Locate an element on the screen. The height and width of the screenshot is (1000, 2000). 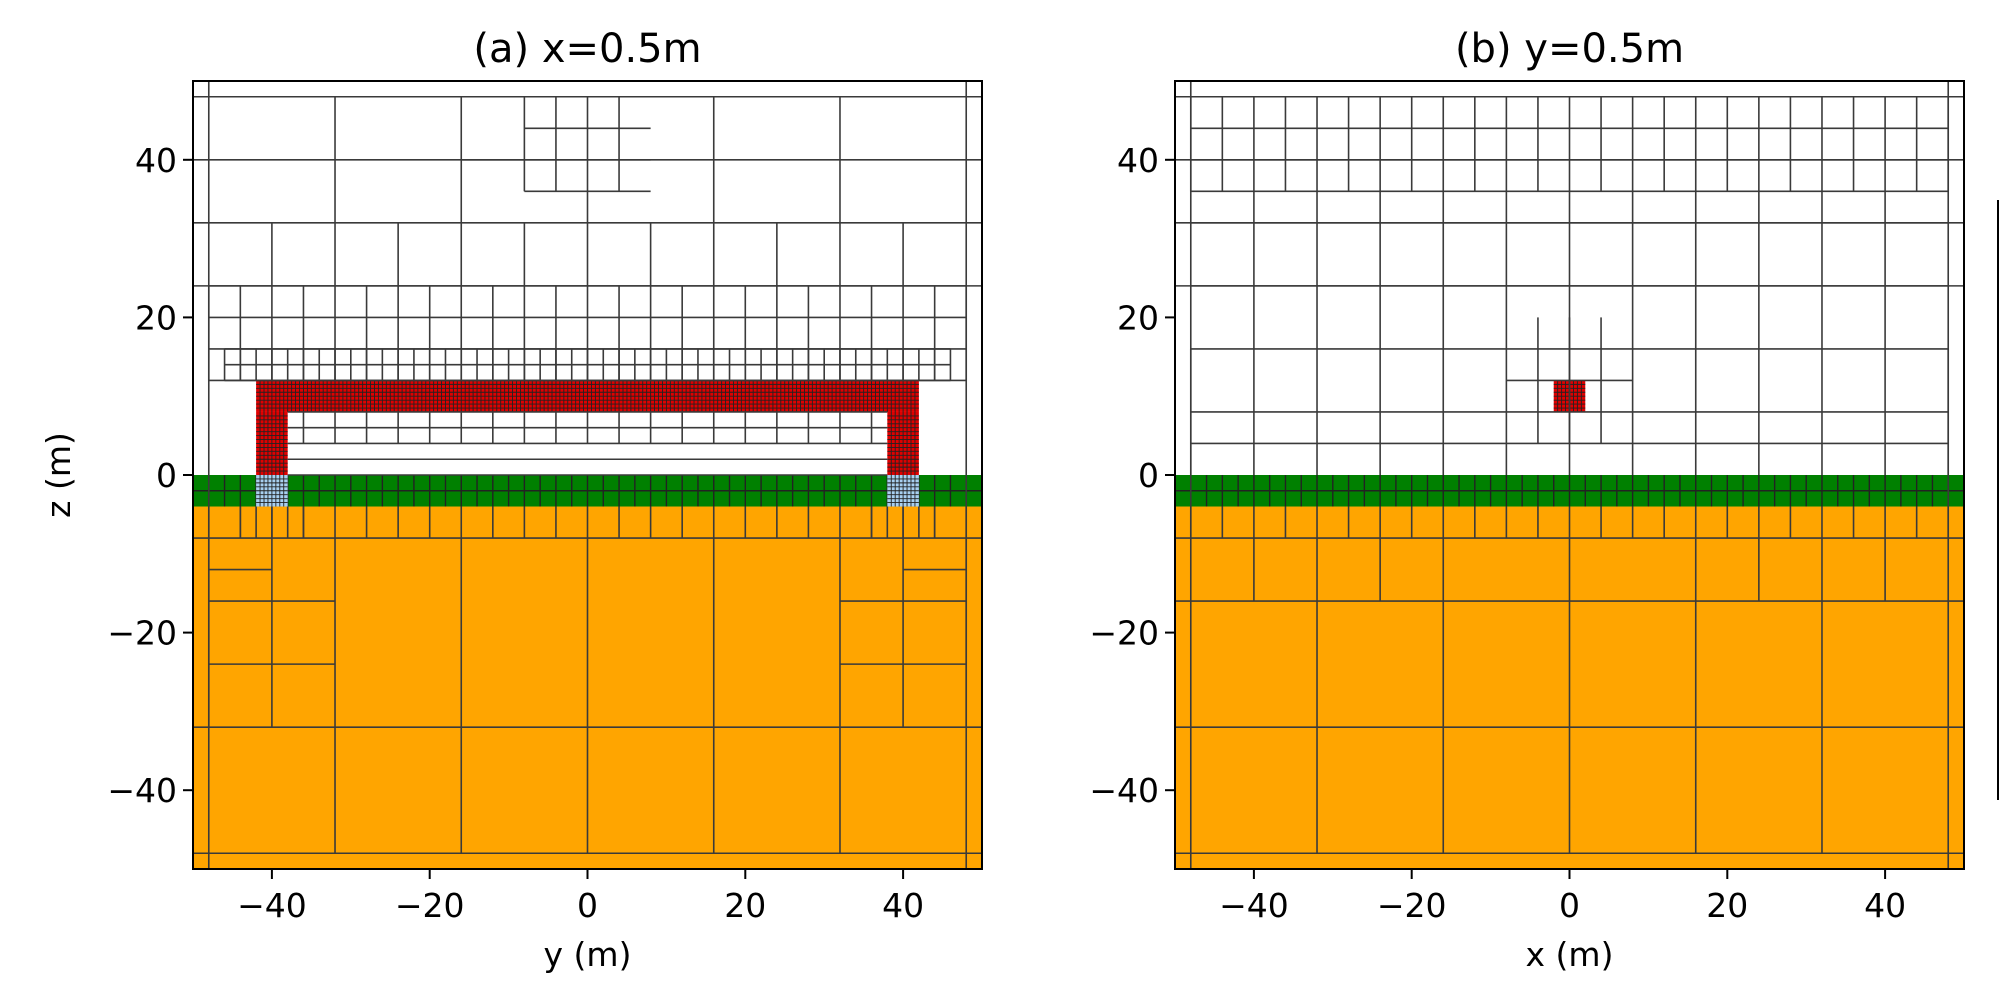
y-axis-label: z (m) is located at coordinates (58, 475).